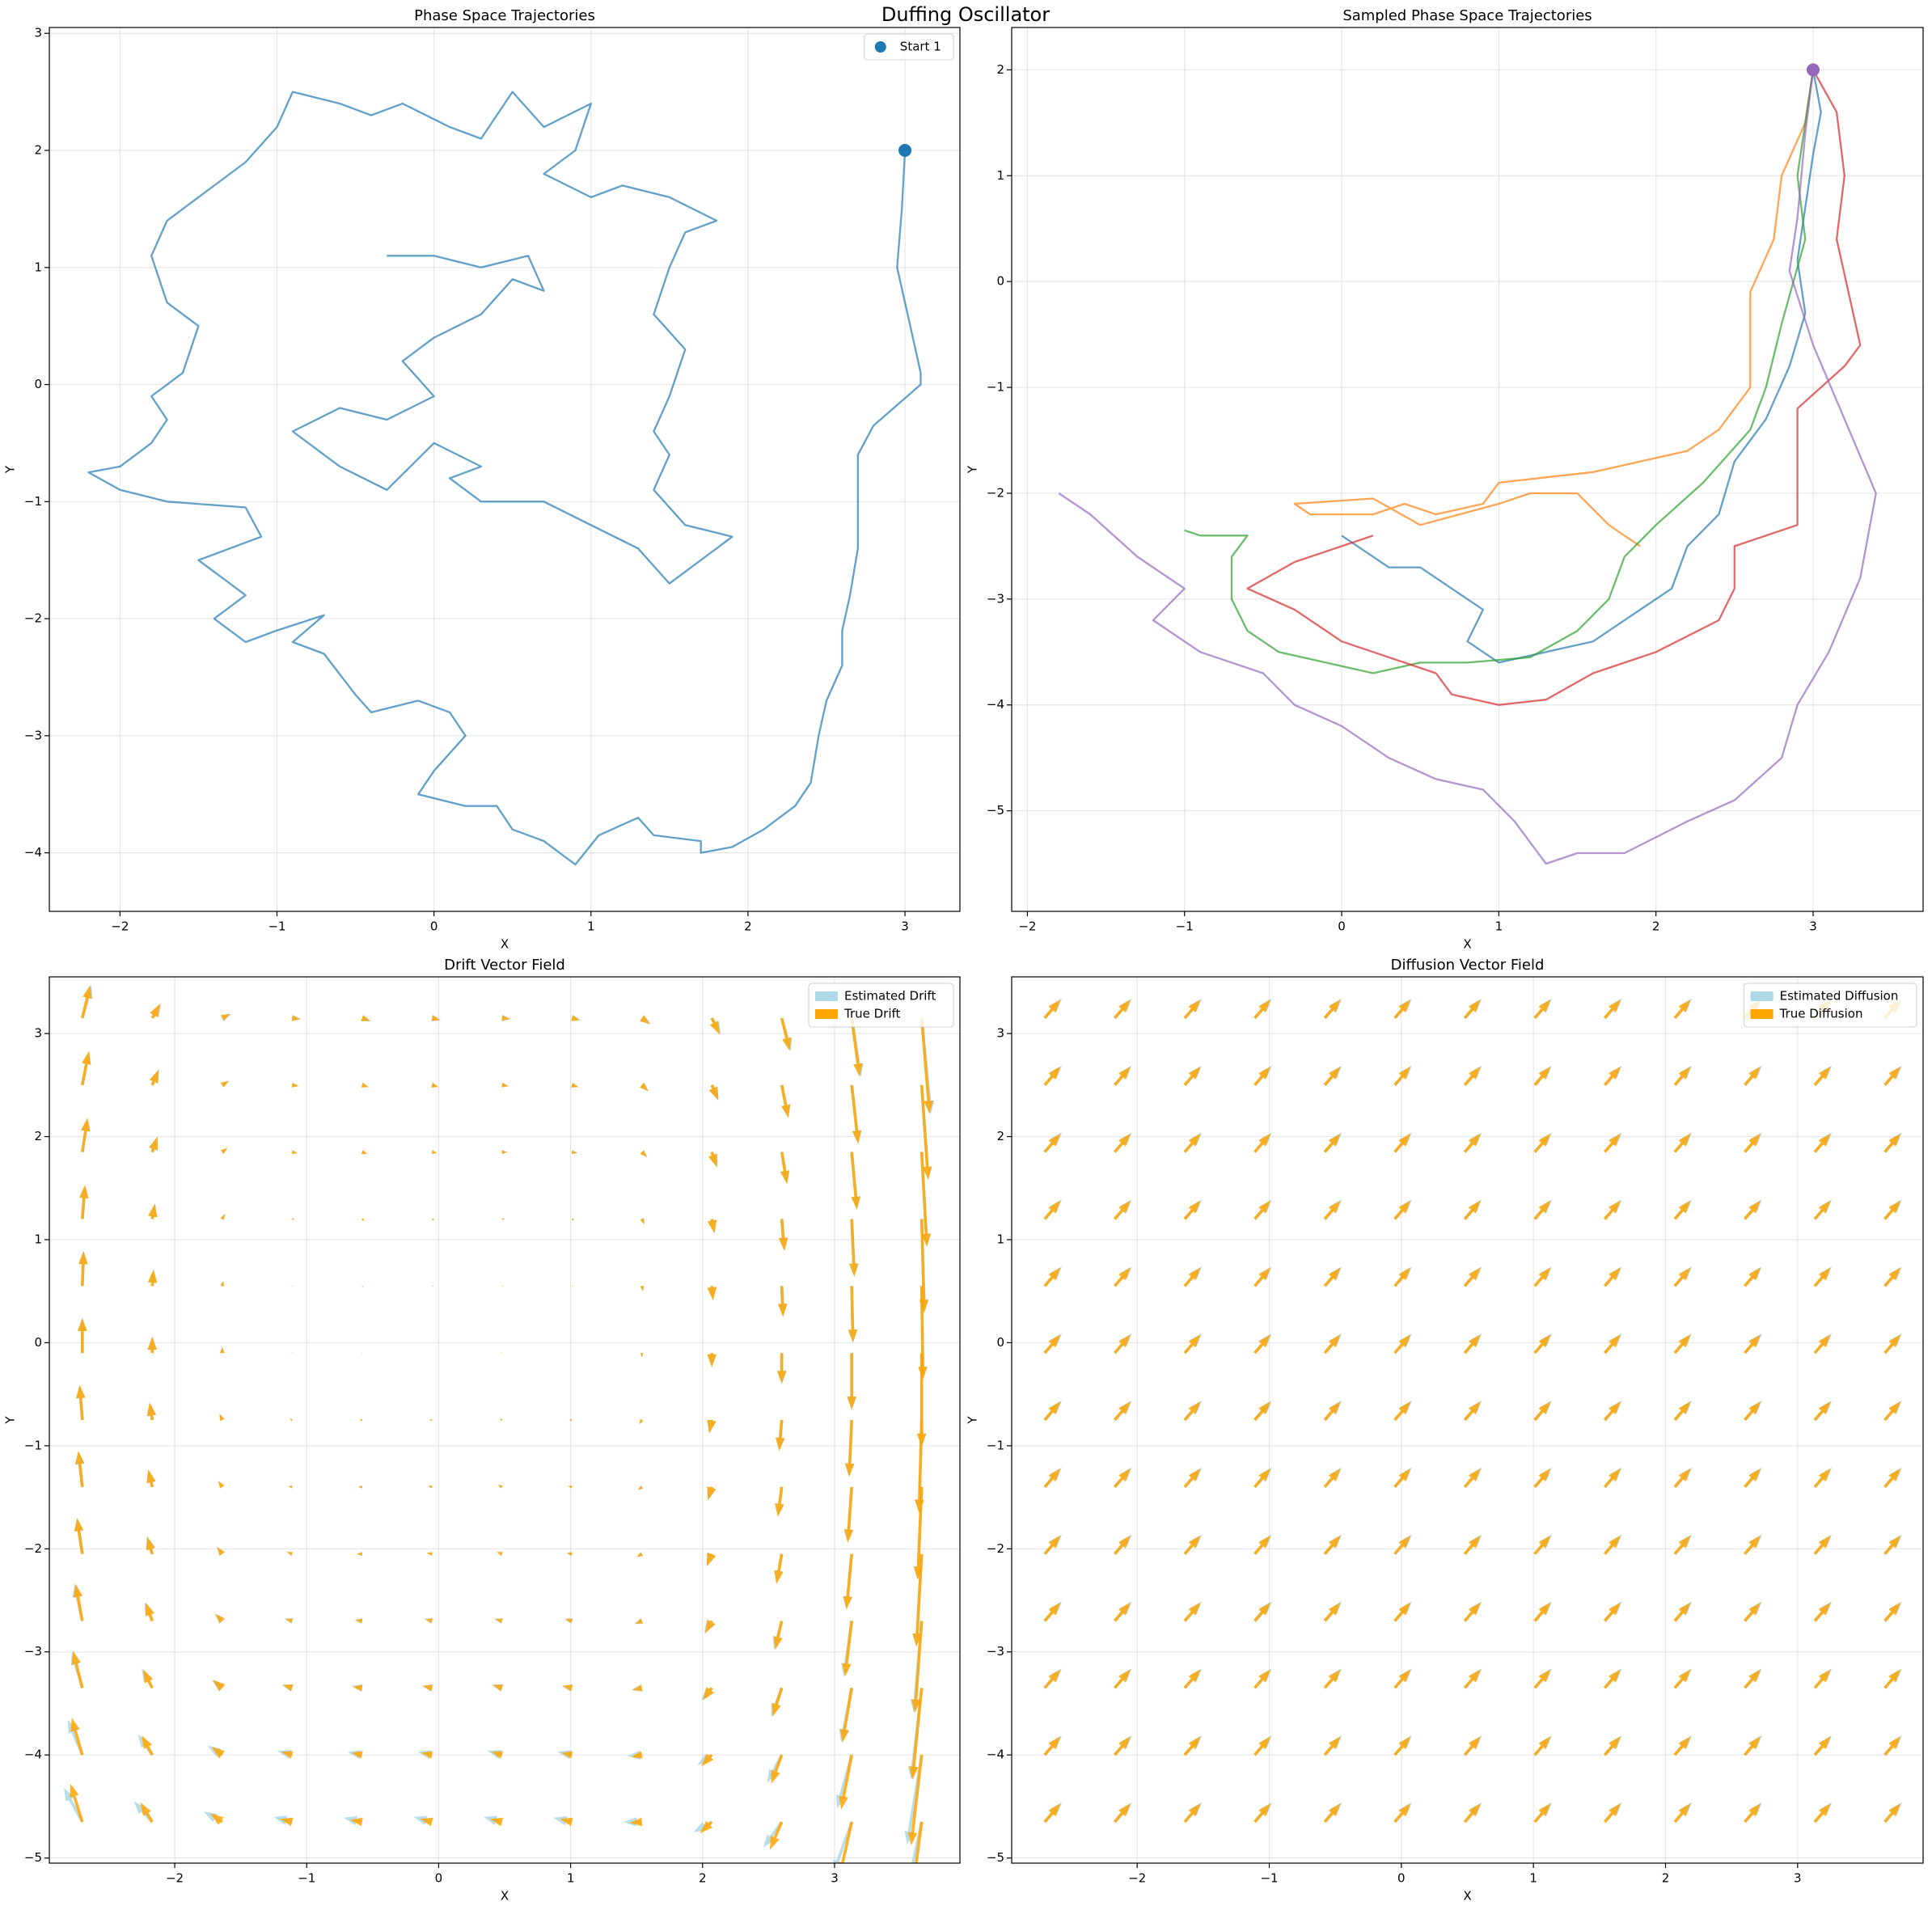 Image resolution: width=1932 pixels, height=1906 pixels. Describe the element at coordinates (1467, 1896) in the screenshot. I see `x-axis-label: X` at that location.